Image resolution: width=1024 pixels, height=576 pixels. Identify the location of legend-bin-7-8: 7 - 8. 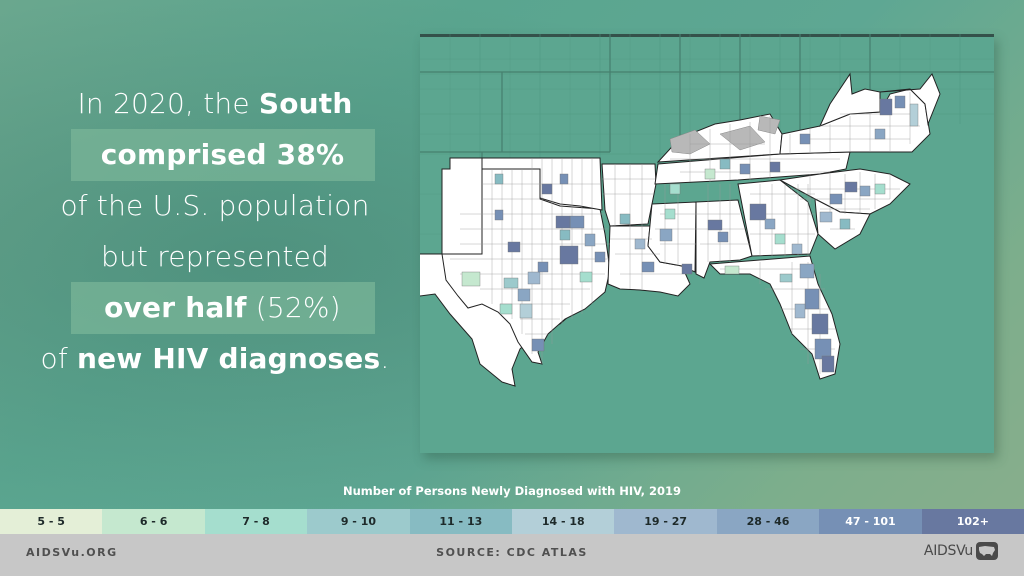
(256, 521).